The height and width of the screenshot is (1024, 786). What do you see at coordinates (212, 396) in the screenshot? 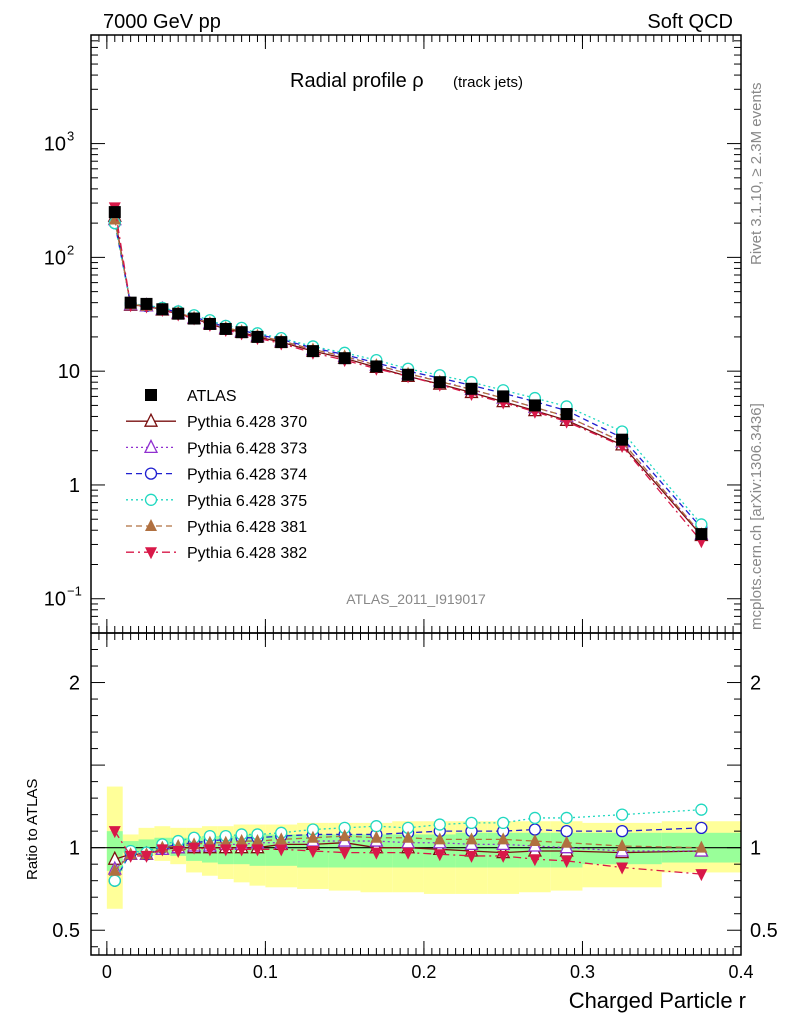
I see `legend-label: ATLAS` at bounding box center [212, 396].